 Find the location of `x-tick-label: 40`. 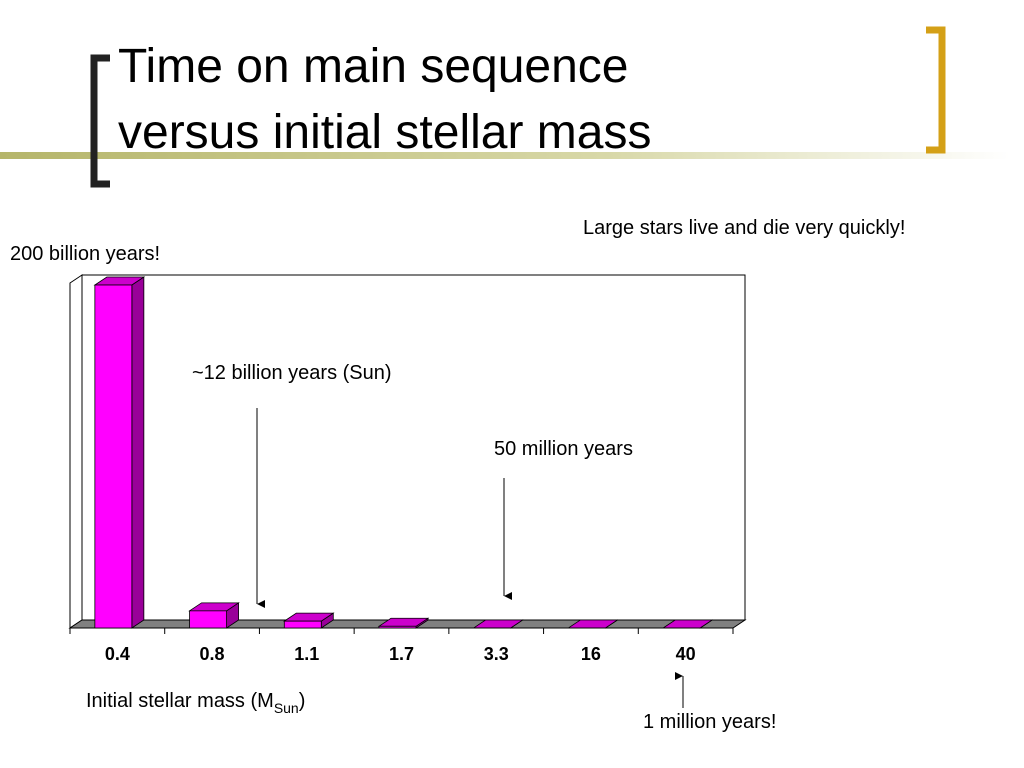

x-tick-label: 40 is located at coordinates (686, 654).